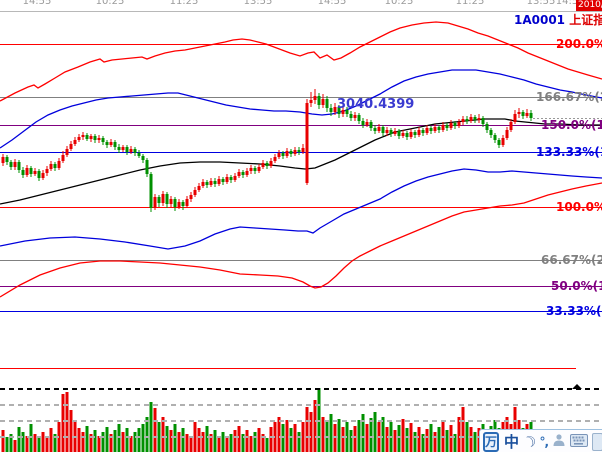  Describe the element at coordinates (529, 441) in the screenshot. I see `ime-halfwidth-moon-icon: ☽` at that location.